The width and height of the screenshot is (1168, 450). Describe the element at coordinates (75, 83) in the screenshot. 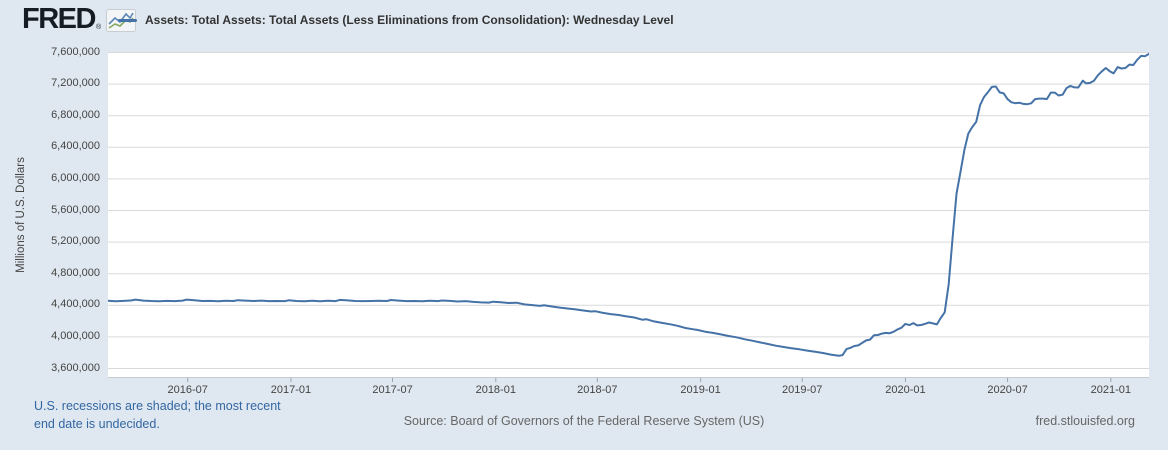

I see `y-tick-label: 7,200,000` at that location.